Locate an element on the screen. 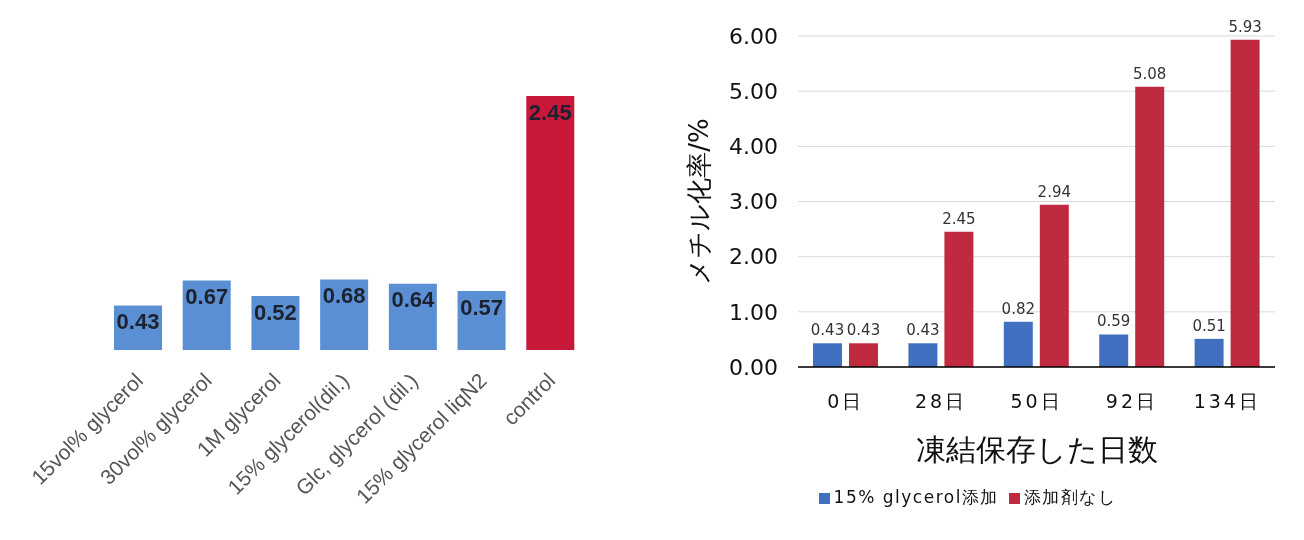 The height and width of the screenshot is (540, 1304). data-label: 0.52 is located at coordinates (275, 312).